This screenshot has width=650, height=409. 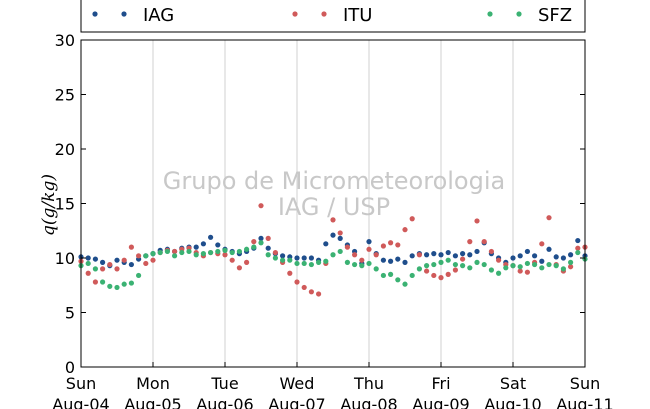 What do you see at coordinates (158, 15) in the screenshot?
I see `legend-label-iag: IAG` at bounding box center [158, 15].